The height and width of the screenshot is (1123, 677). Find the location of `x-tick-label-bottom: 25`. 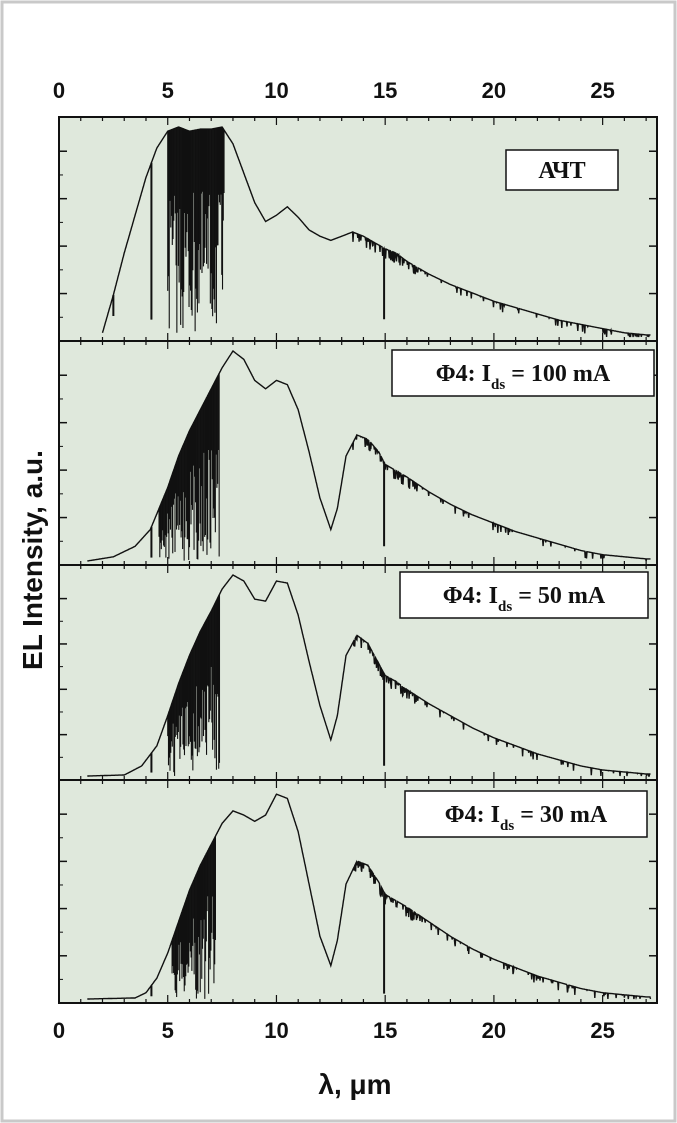

x-tick-label-bottom: 25 is located at coordinates (602, 1030).